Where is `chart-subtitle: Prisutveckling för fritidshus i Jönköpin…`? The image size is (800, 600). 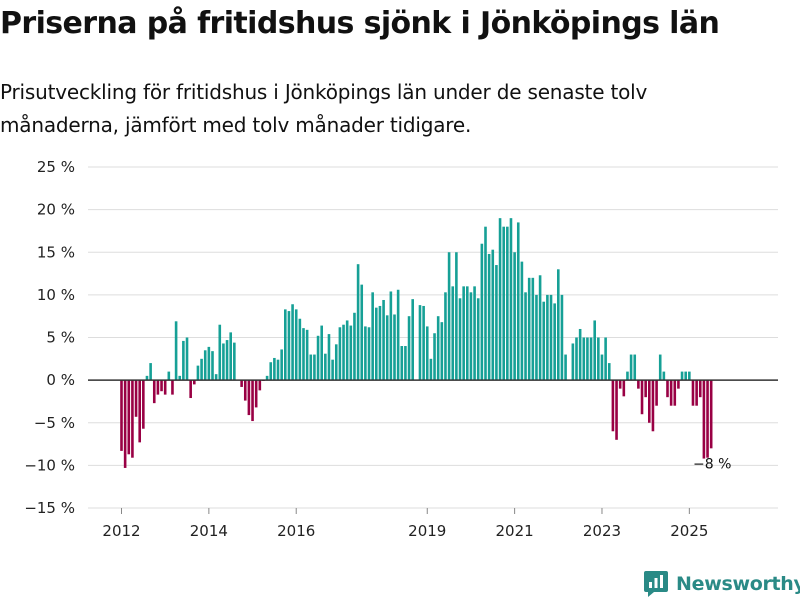
chart-subtitle: Prisutveckling för fritidshus i Jönköpin… is located at coordinates (324, 108).